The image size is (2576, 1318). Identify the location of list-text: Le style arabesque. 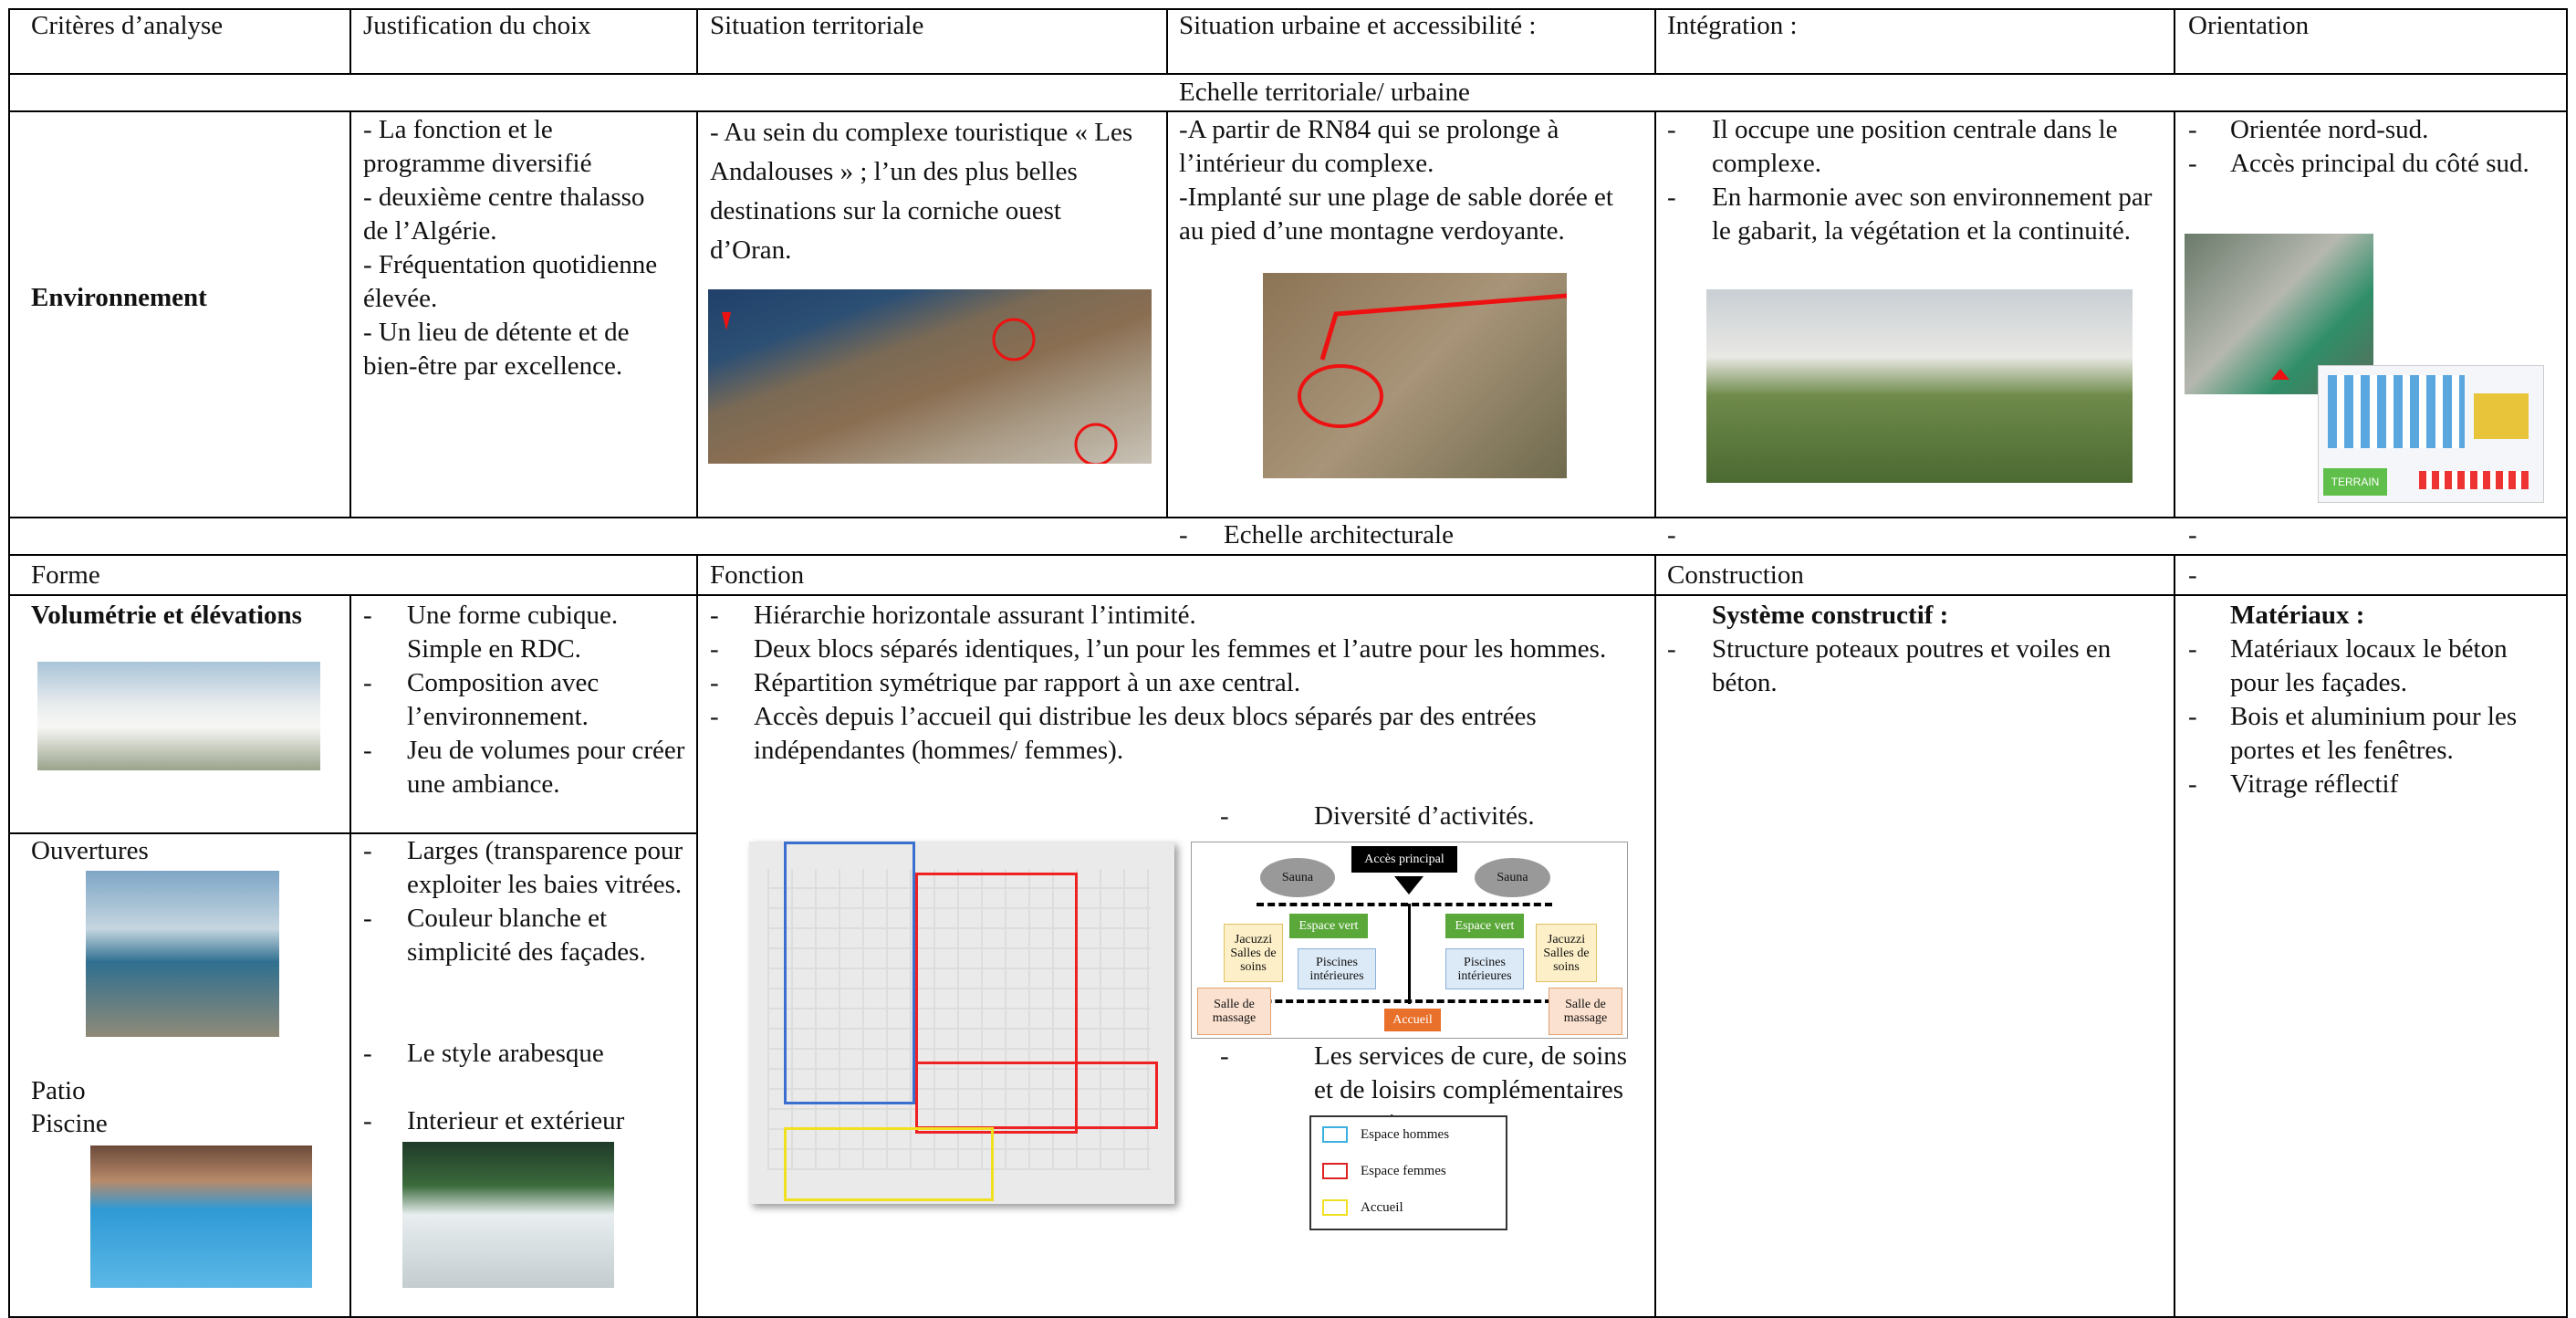
(505, 1053).